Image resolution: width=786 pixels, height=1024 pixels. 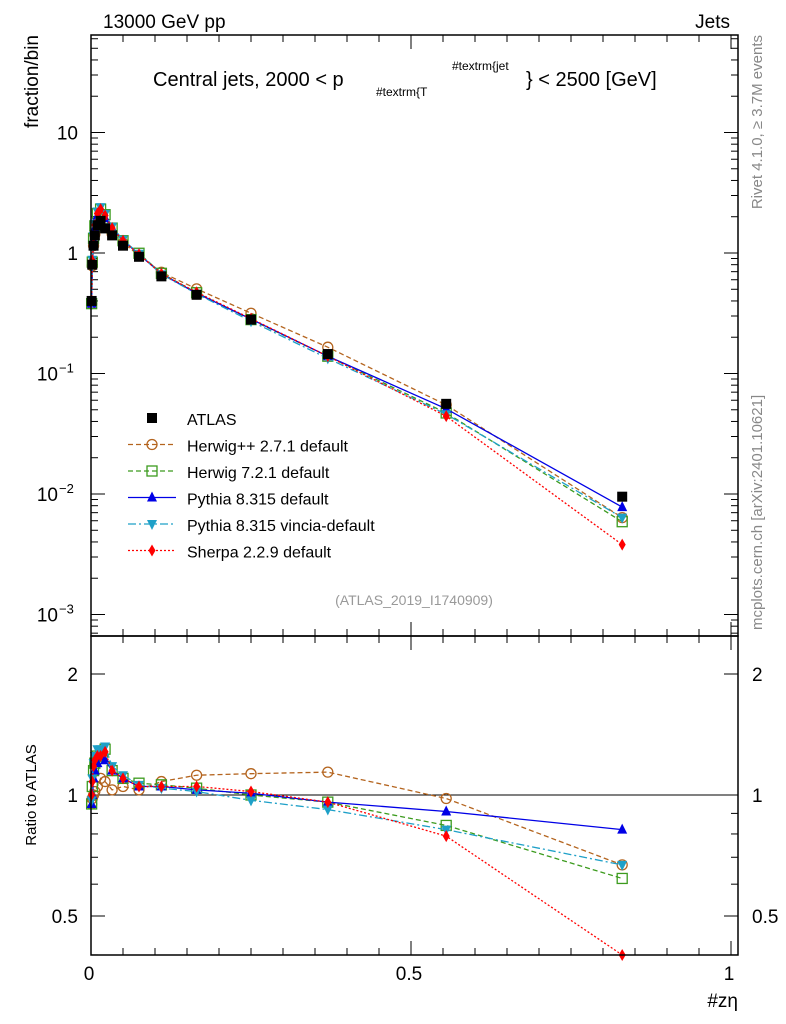 What do you see at coordinates (66, 609) in the screenshot?
I see `y-tick-exponent: −3` at bounding box center [66, 609].